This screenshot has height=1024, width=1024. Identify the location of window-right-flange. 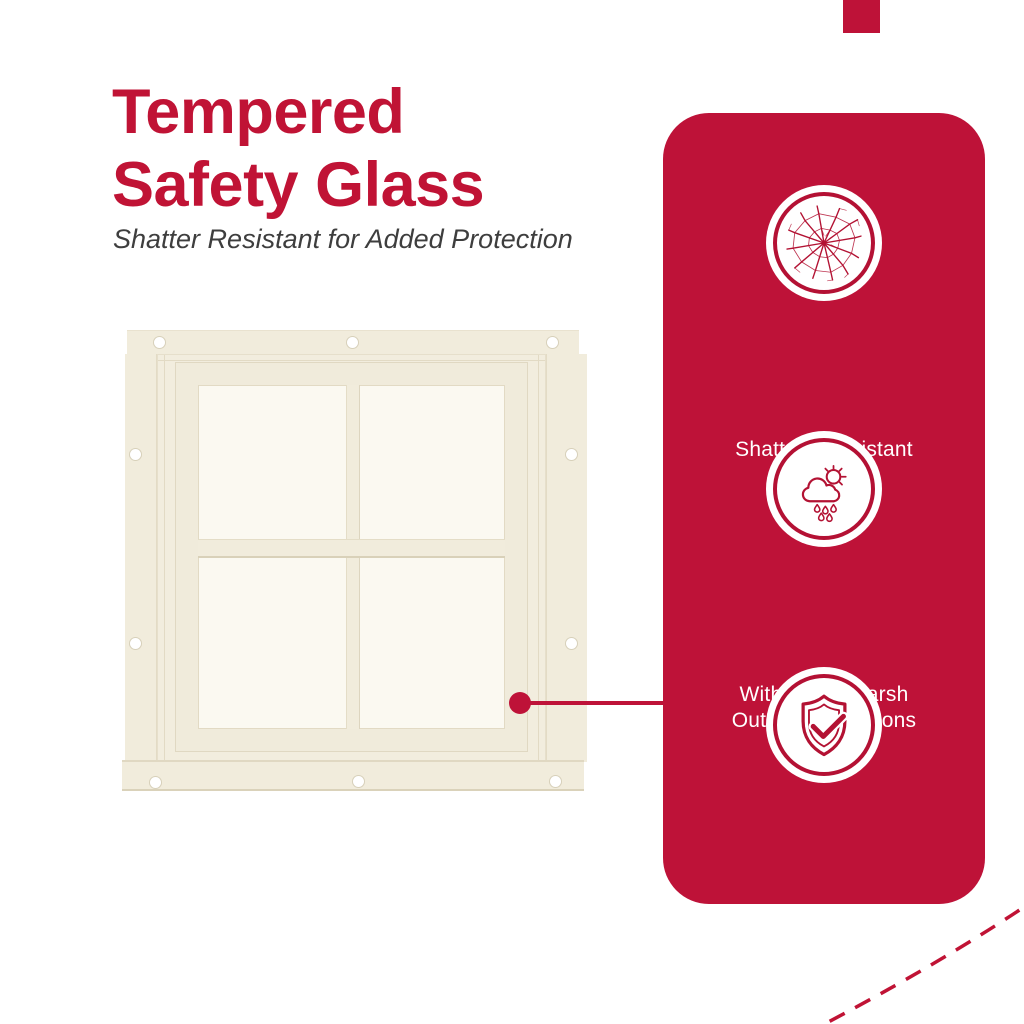
(566, 558).